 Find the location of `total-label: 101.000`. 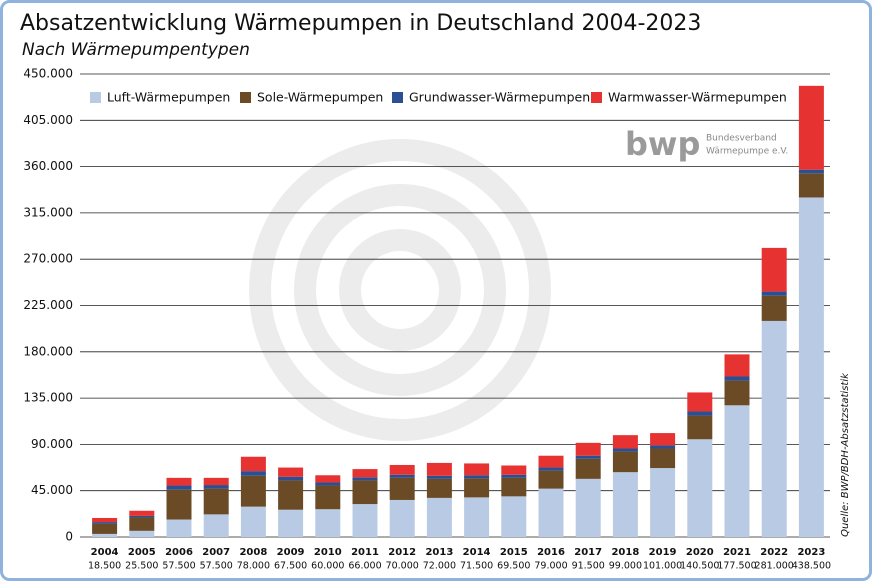

total-label: 101.000 is located at coordinates (662, 566).